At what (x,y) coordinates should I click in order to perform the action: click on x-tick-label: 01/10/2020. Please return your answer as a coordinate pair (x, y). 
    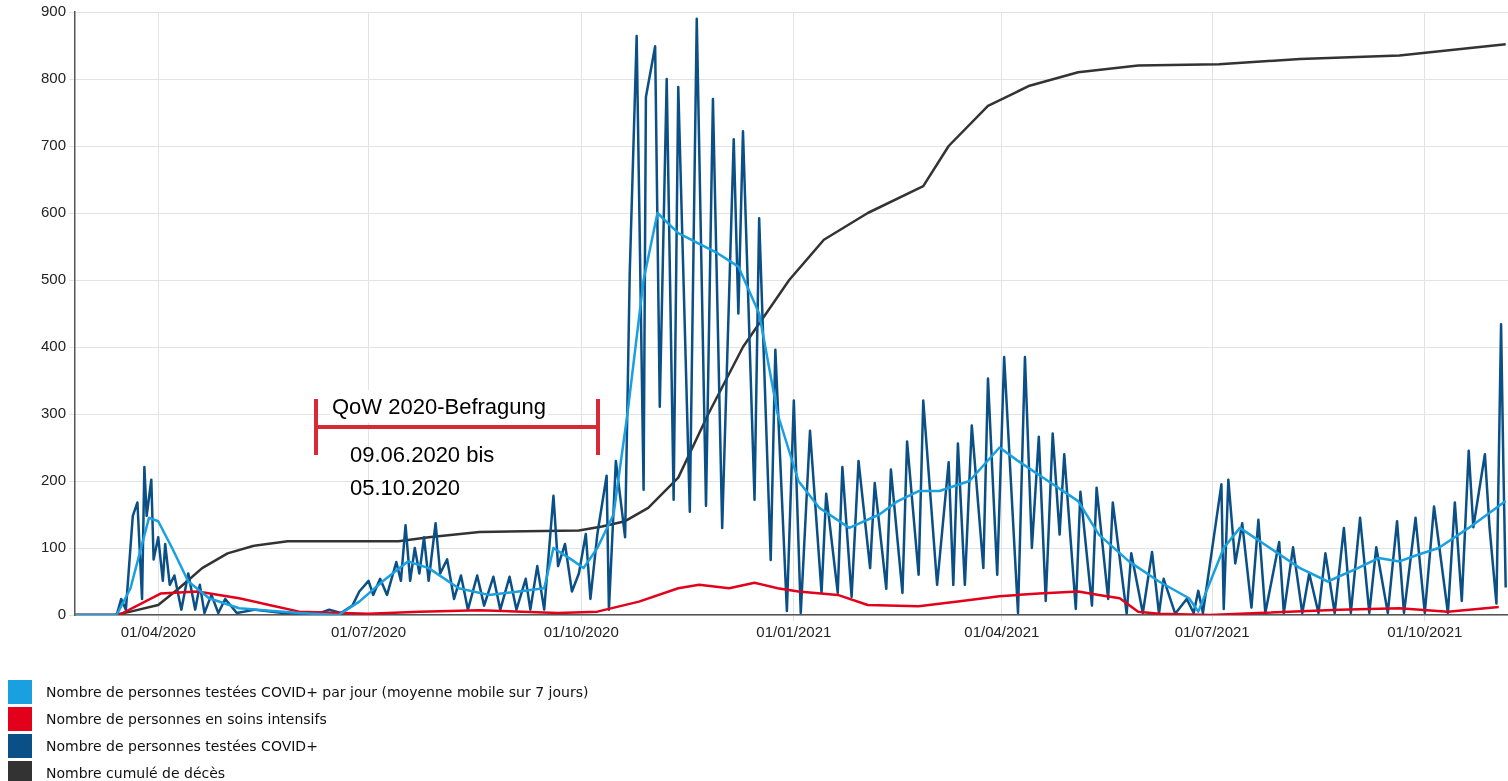
    Looking at the image, I should click on (581, 632).